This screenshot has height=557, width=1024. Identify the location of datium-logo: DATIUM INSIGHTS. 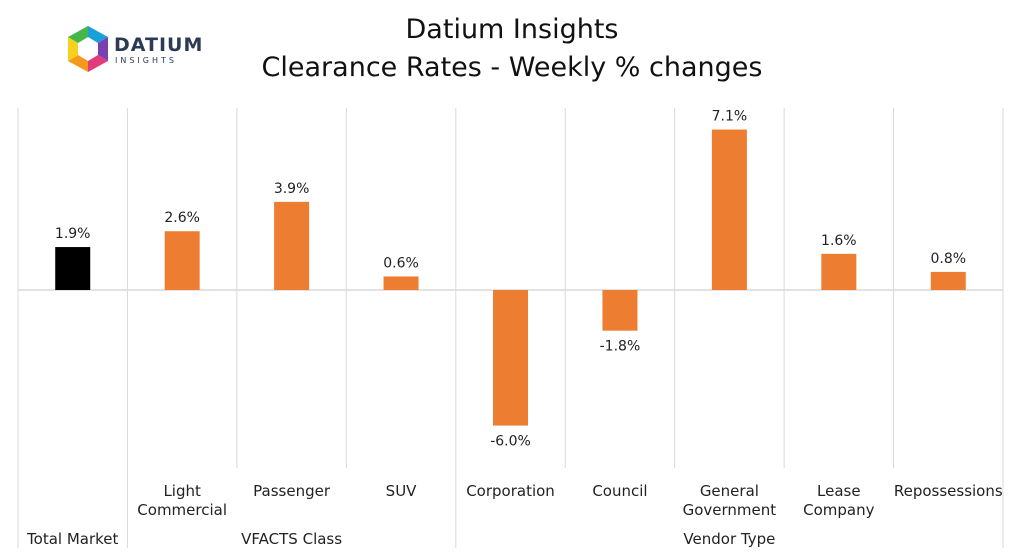
(135, 49).